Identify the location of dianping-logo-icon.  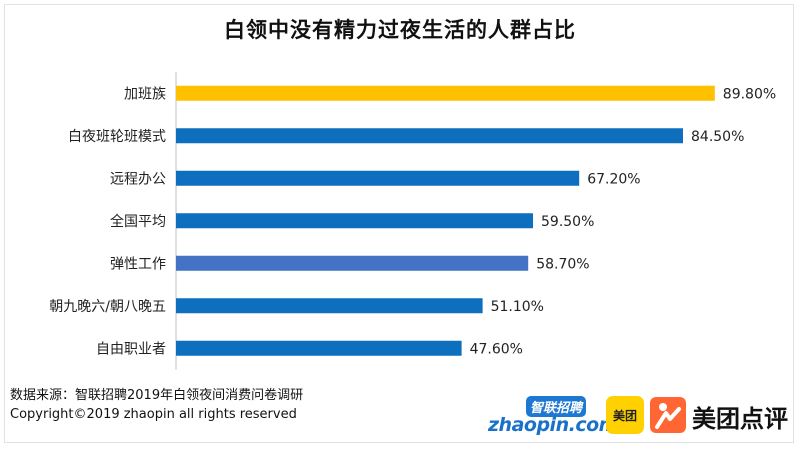
(668, 415).